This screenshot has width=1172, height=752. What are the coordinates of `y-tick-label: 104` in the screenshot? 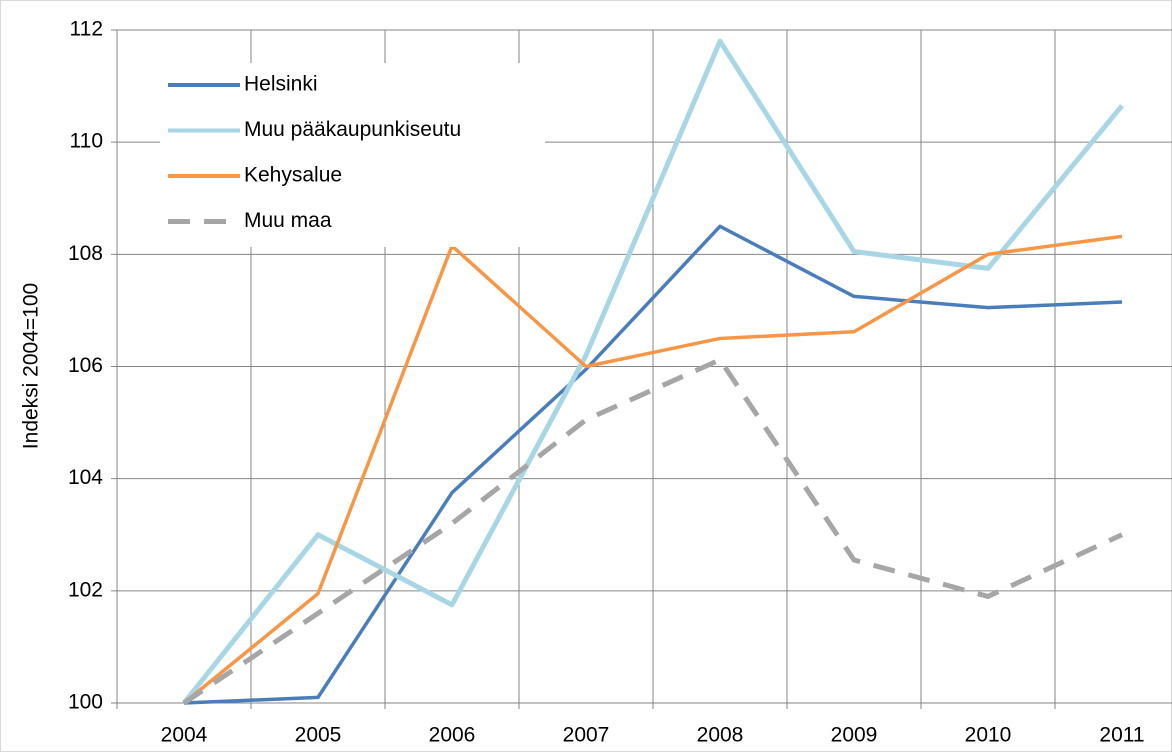 It's located at (85, 477).